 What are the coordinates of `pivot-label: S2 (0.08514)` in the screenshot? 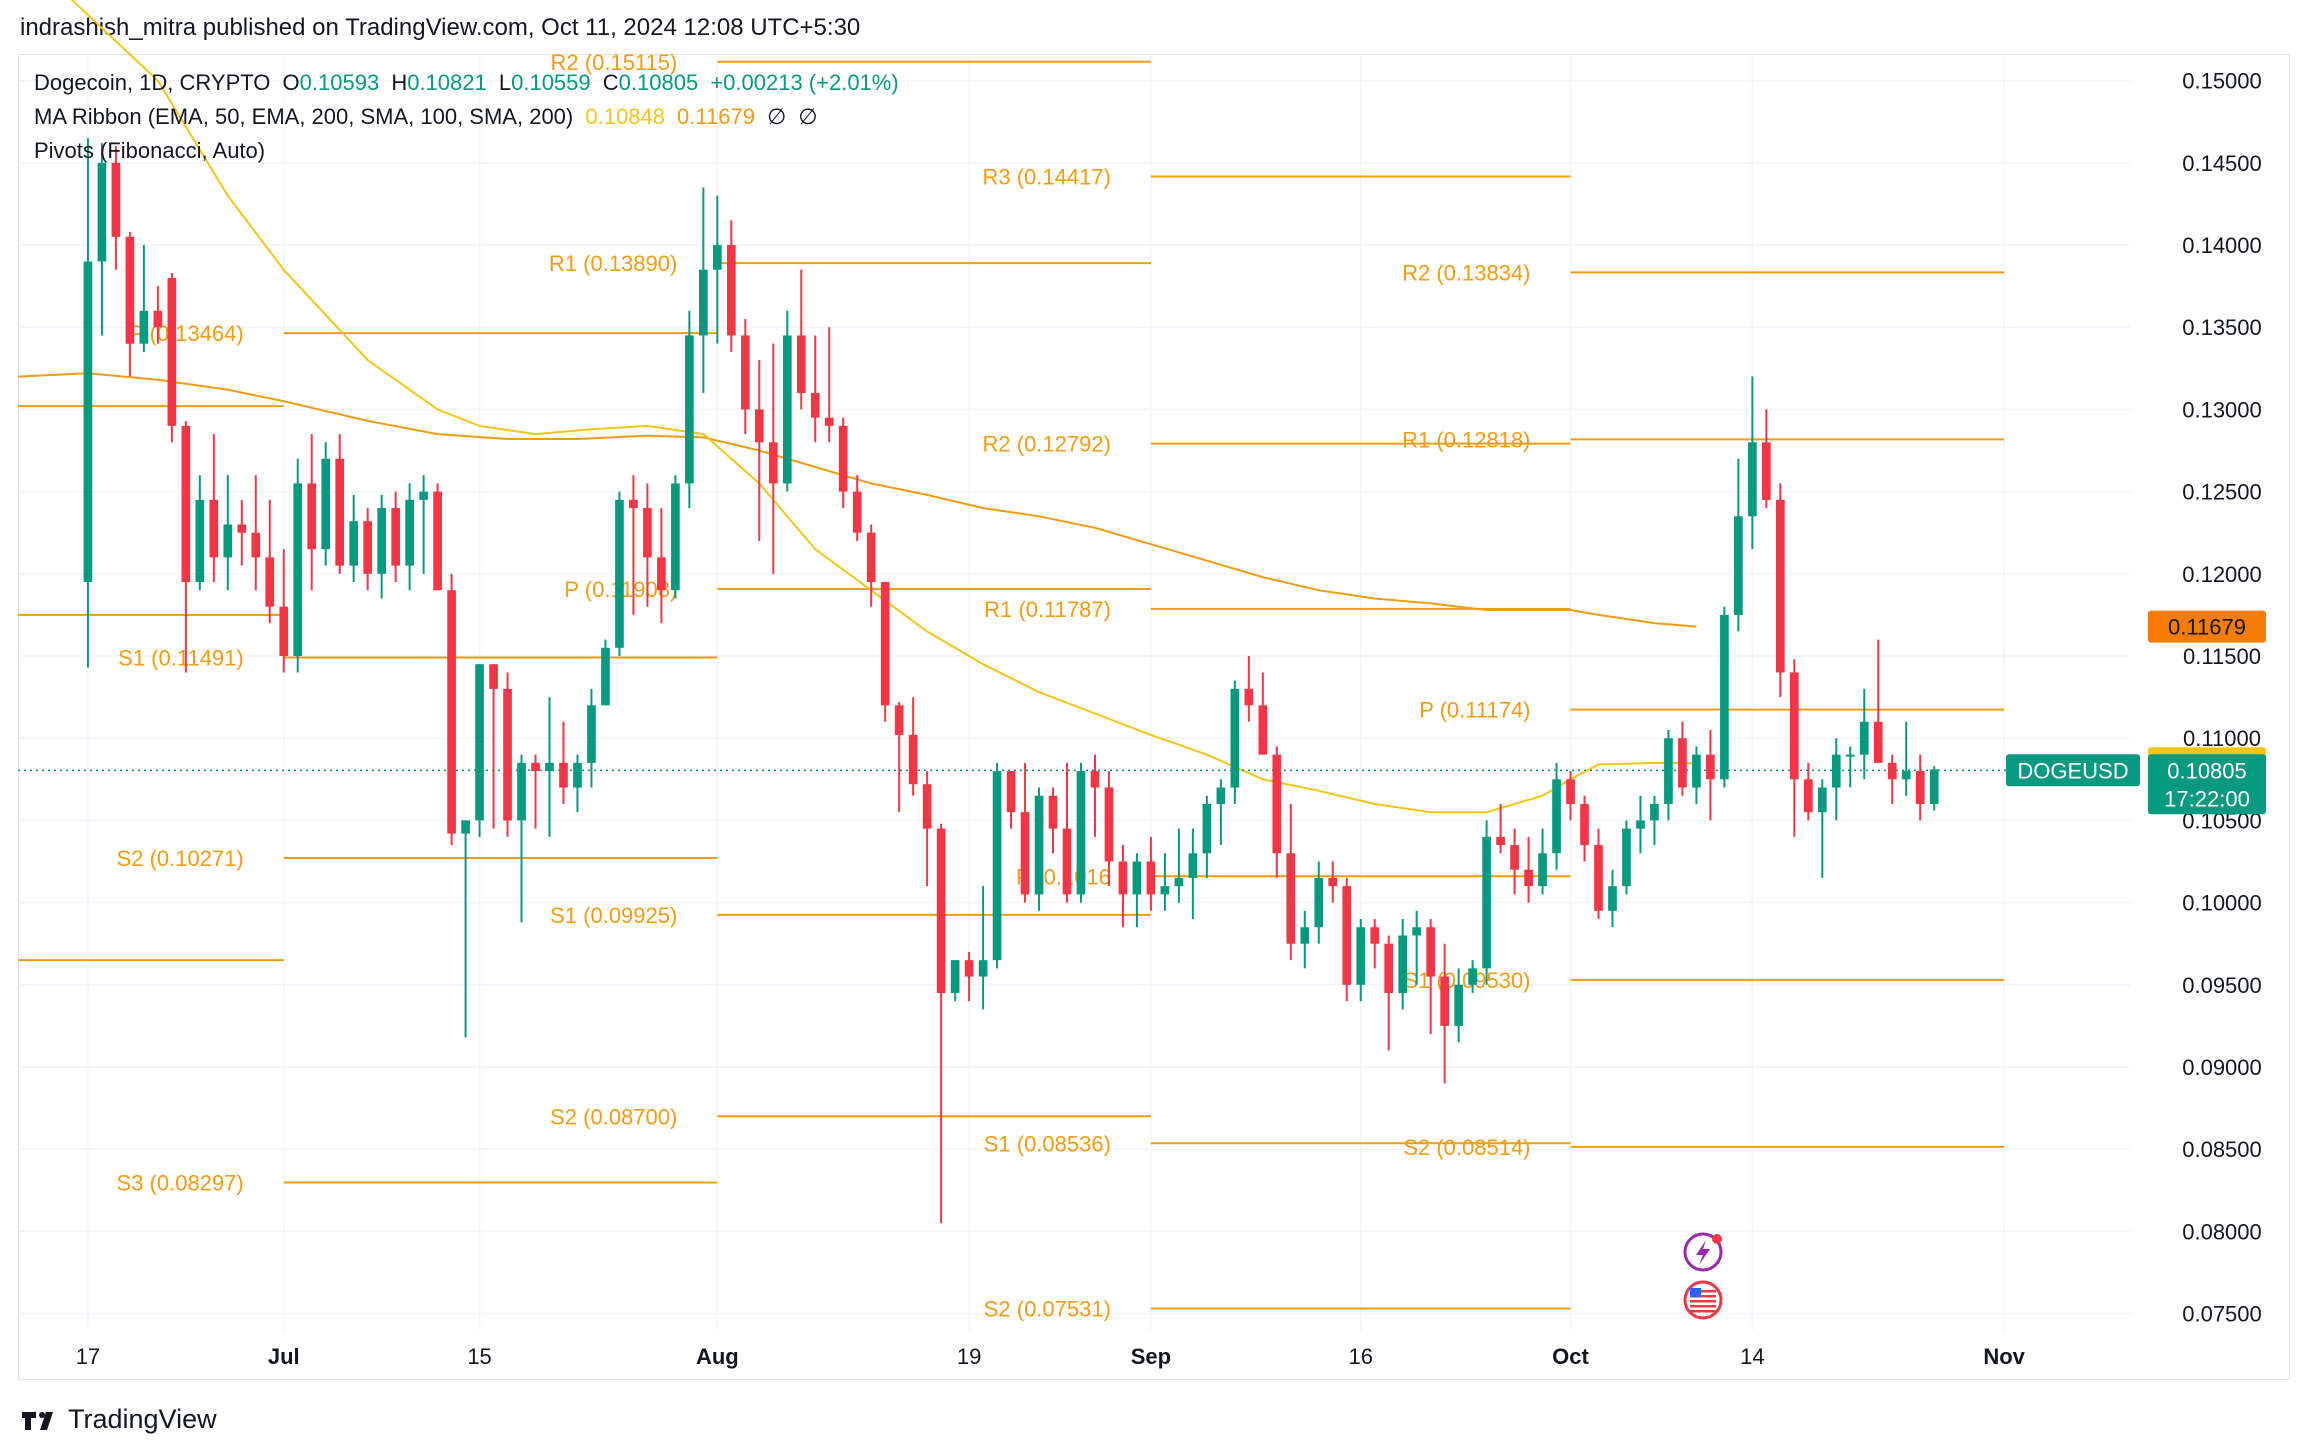 It's located at (1466, 1147).